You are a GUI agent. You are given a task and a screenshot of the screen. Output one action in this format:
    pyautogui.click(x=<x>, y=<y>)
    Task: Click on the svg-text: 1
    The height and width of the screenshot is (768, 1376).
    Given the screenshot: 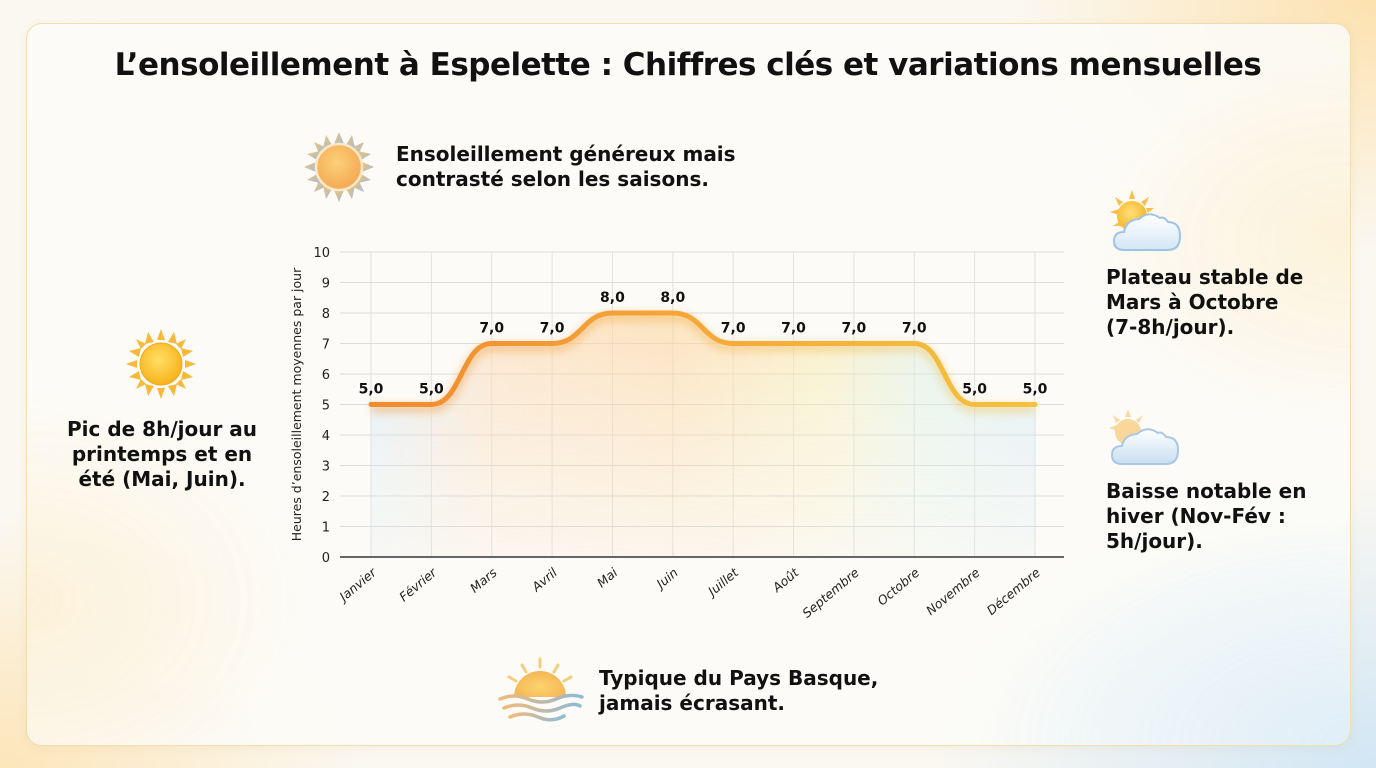 What is the action you would take?
    pyautogui.click(x=326, y=528)
    